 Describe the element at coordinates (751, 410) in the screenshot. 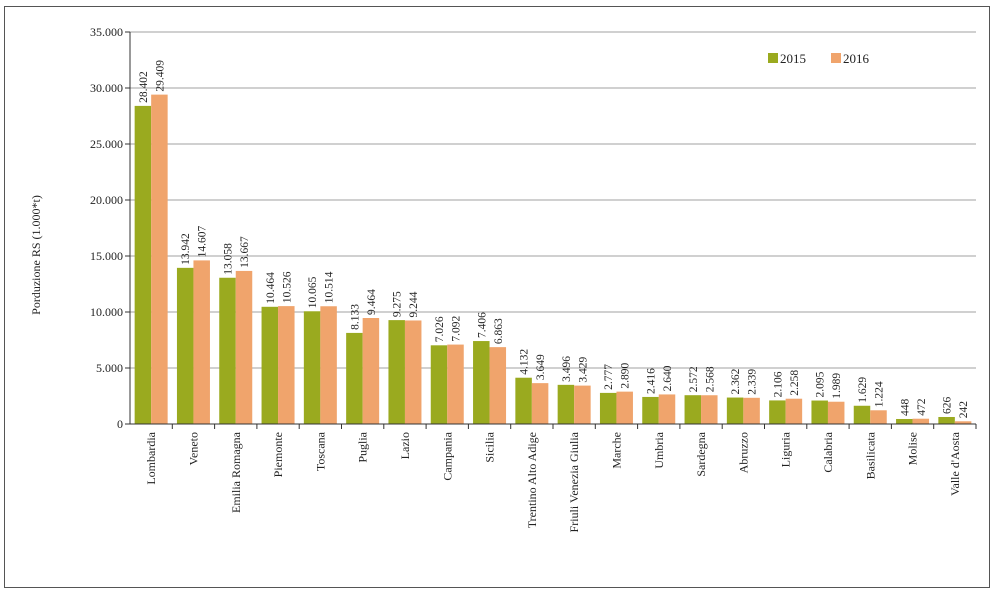

I see `bar-2016-abruzzo` at that location.